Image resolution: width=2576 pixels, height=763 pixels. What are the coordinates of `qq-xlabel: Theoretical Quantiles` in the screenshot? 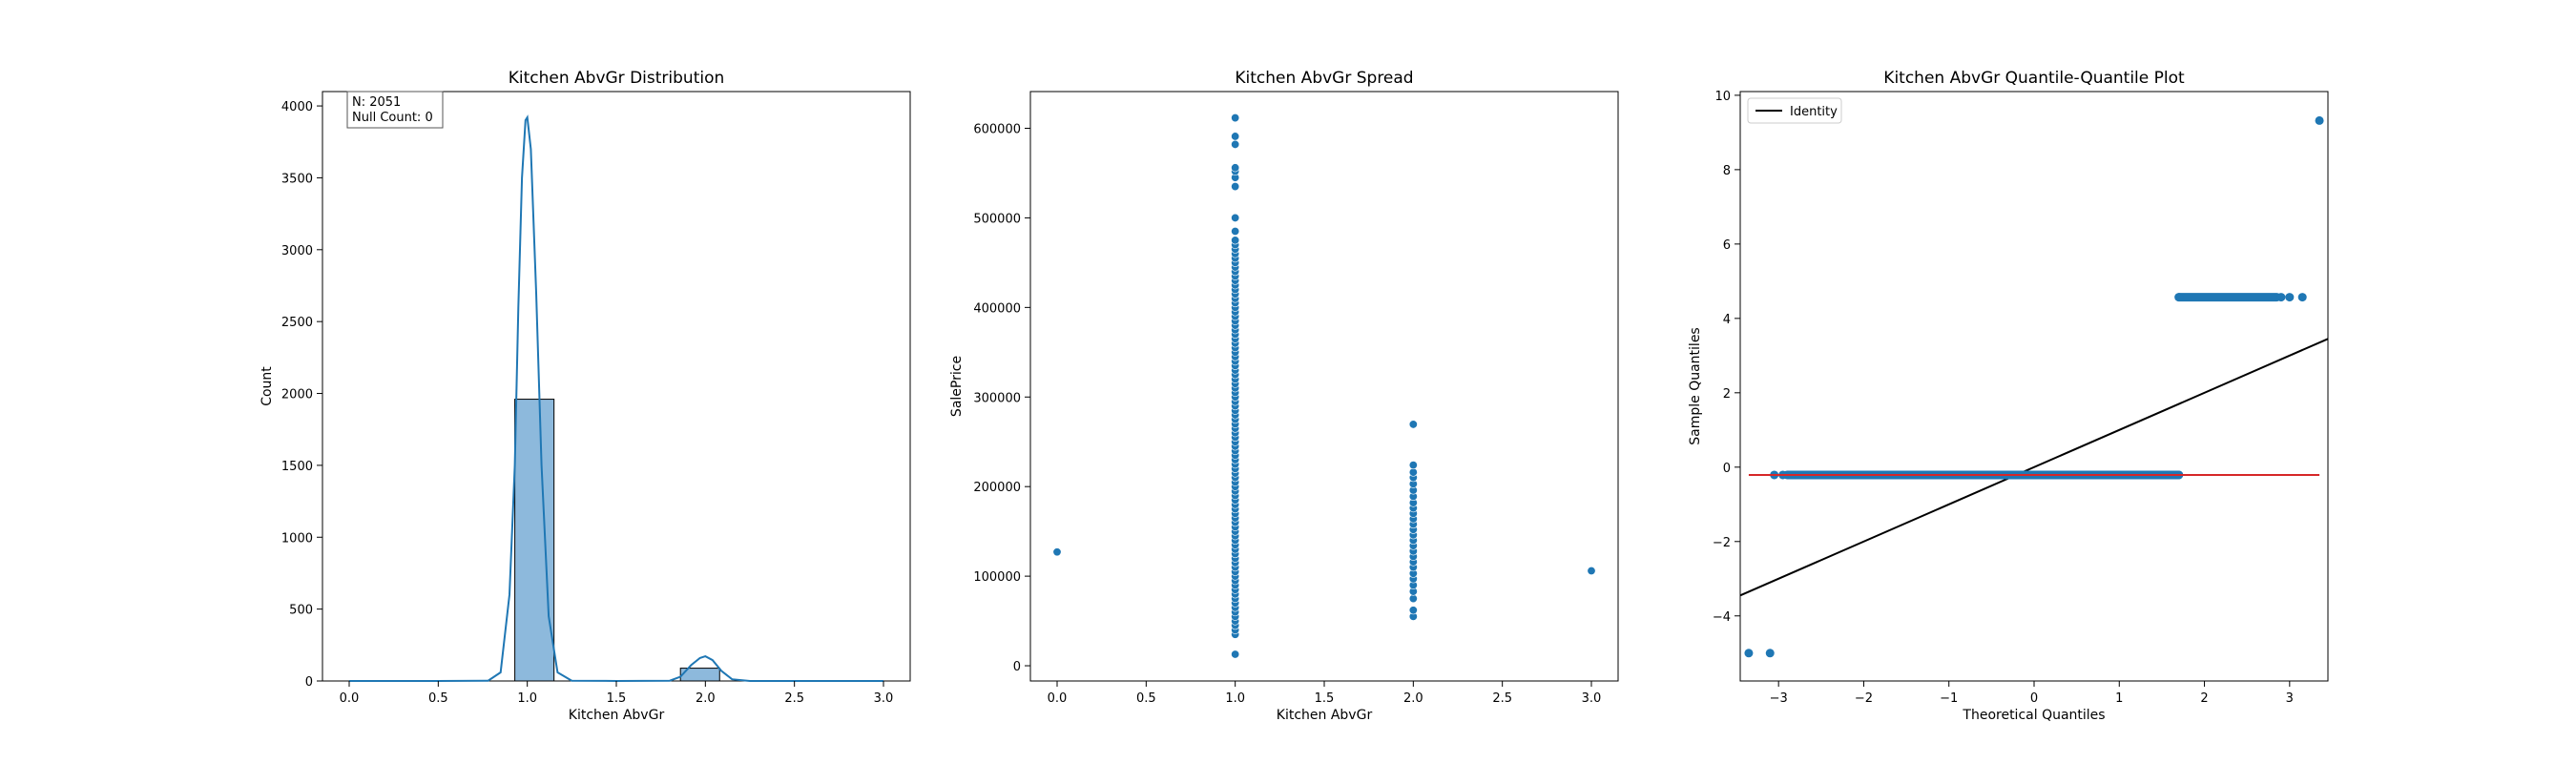 It's located at (2033, 715).